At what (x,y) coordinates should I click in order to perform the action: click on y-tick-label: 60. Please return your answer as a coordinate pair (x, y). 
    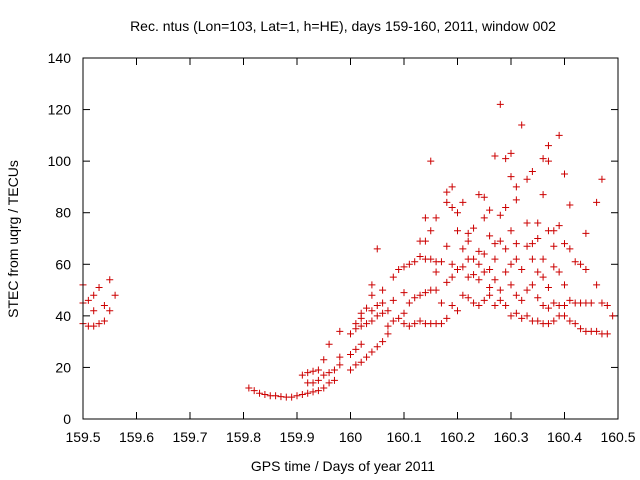
    Looking at the image, I should click on (63, 264).